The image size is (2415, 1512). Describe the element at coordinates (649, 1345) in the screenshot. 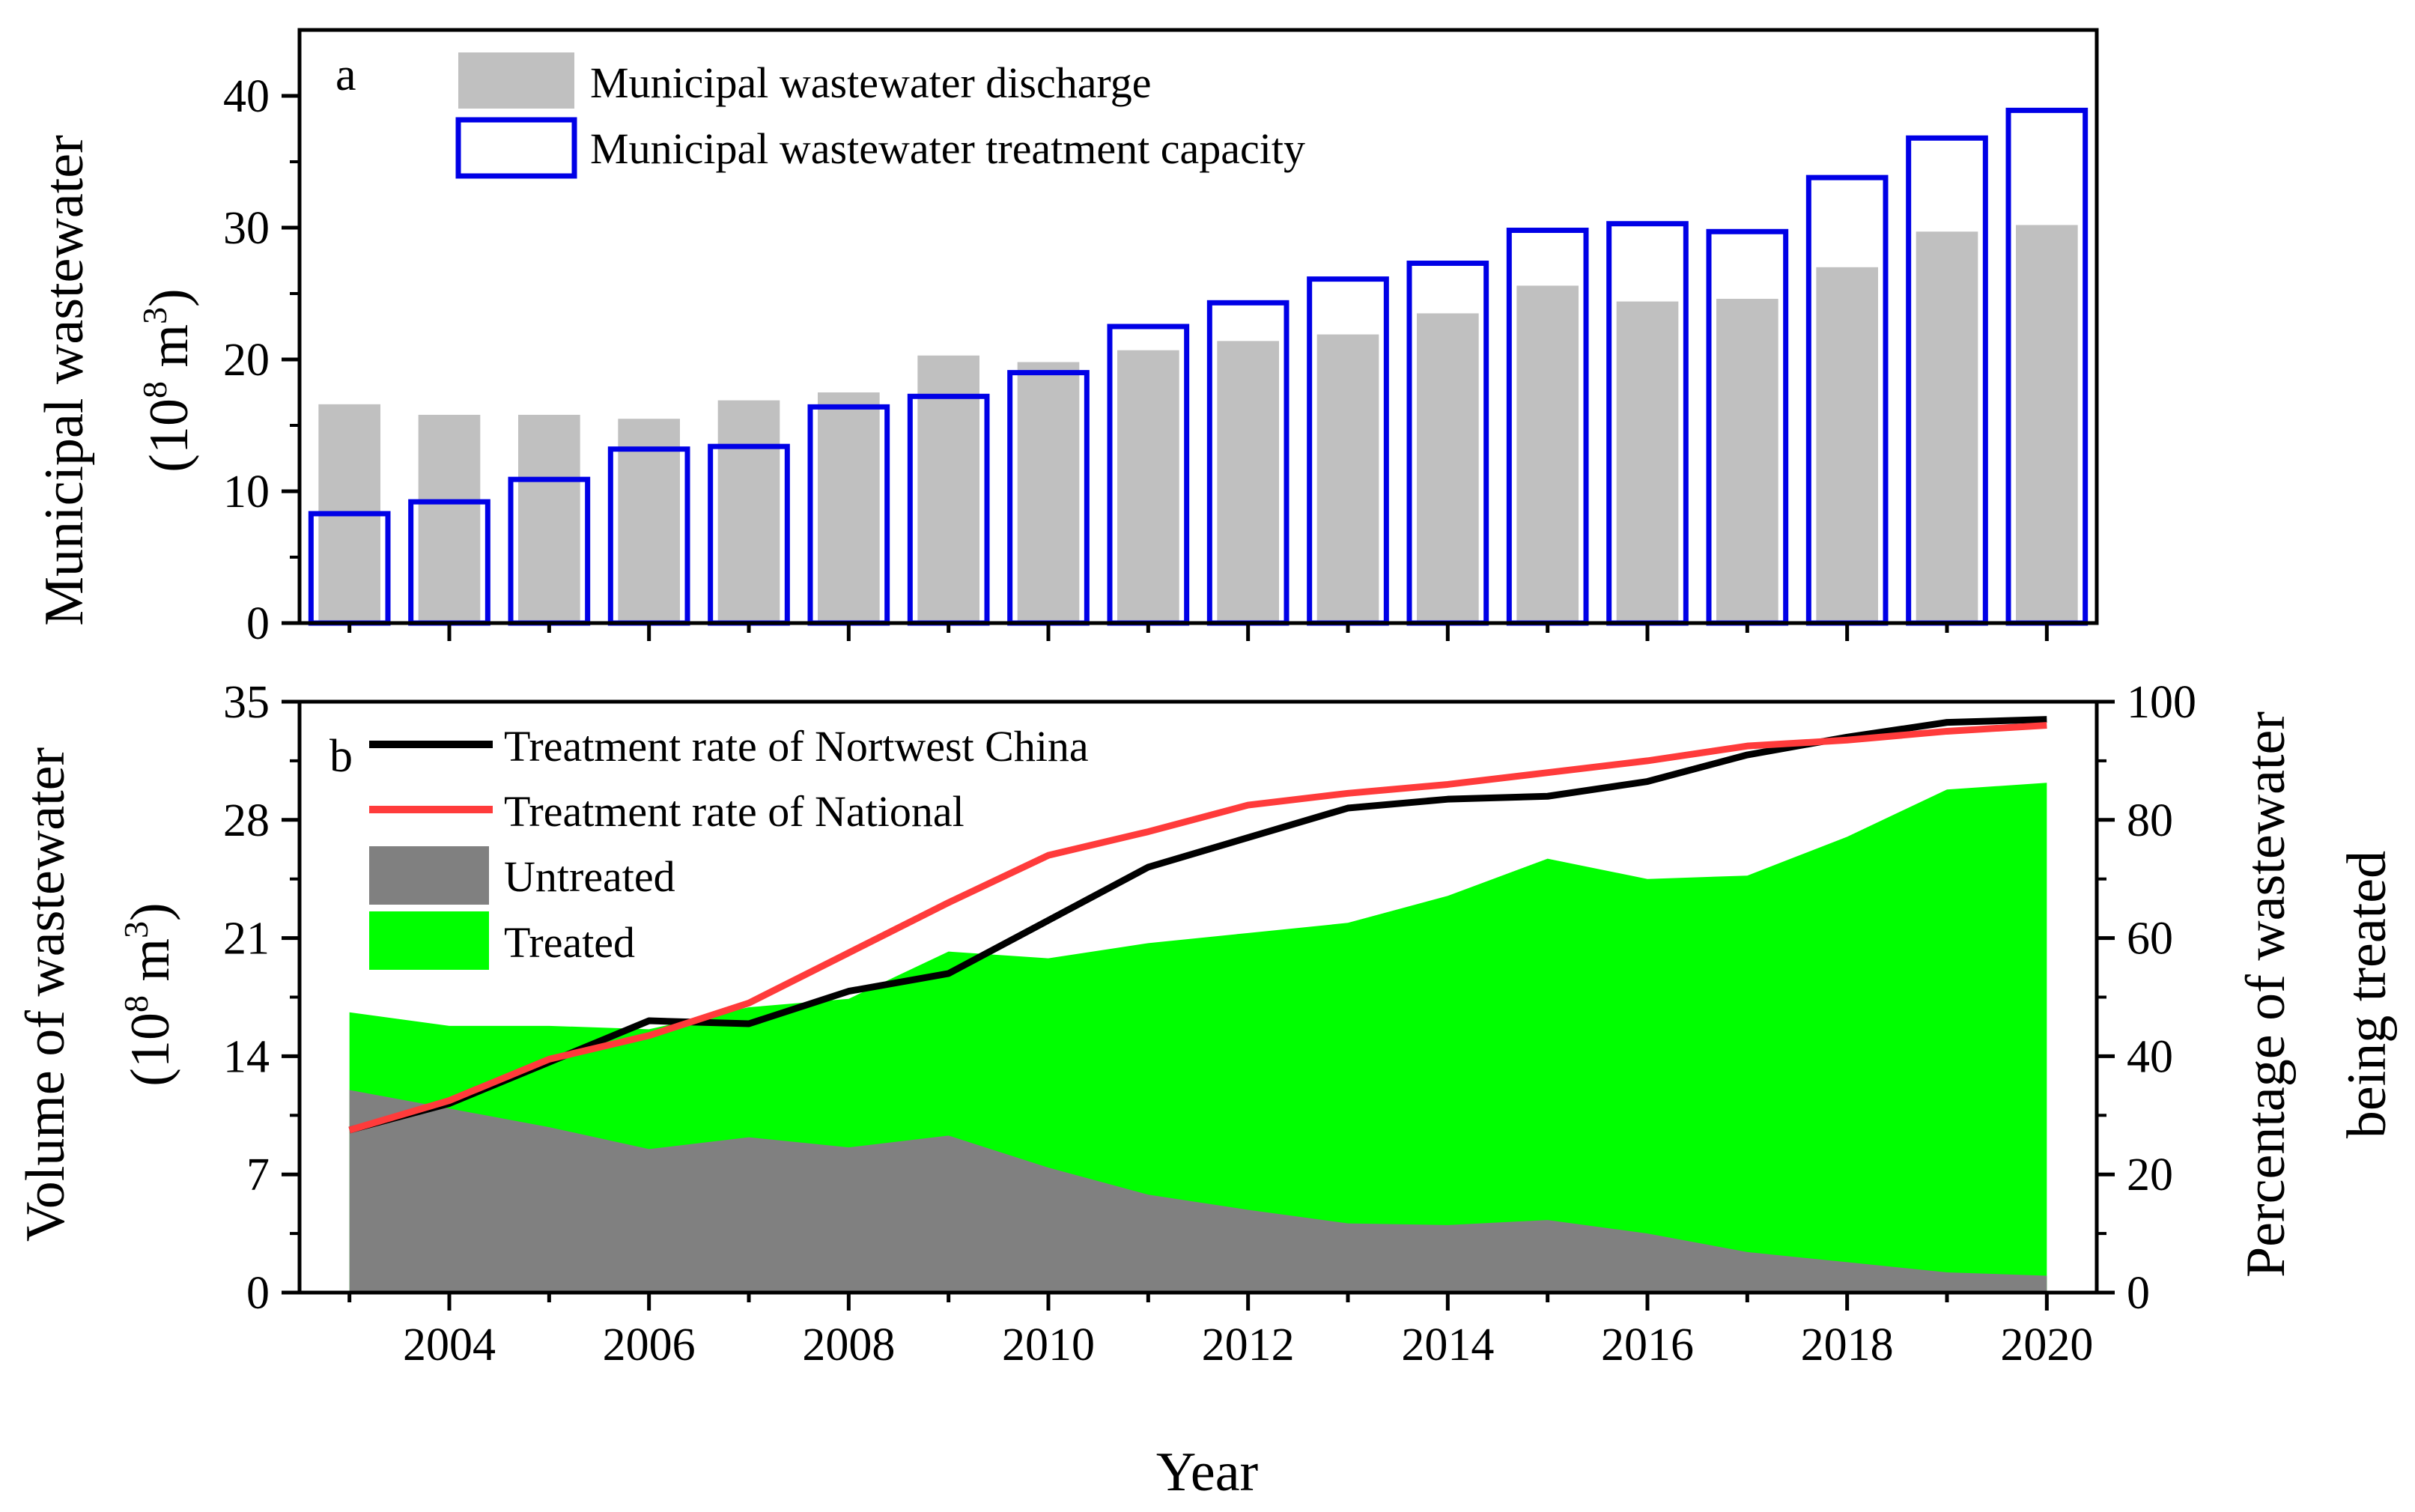

I see `panel-b-xtick-label: 2006` at that location.